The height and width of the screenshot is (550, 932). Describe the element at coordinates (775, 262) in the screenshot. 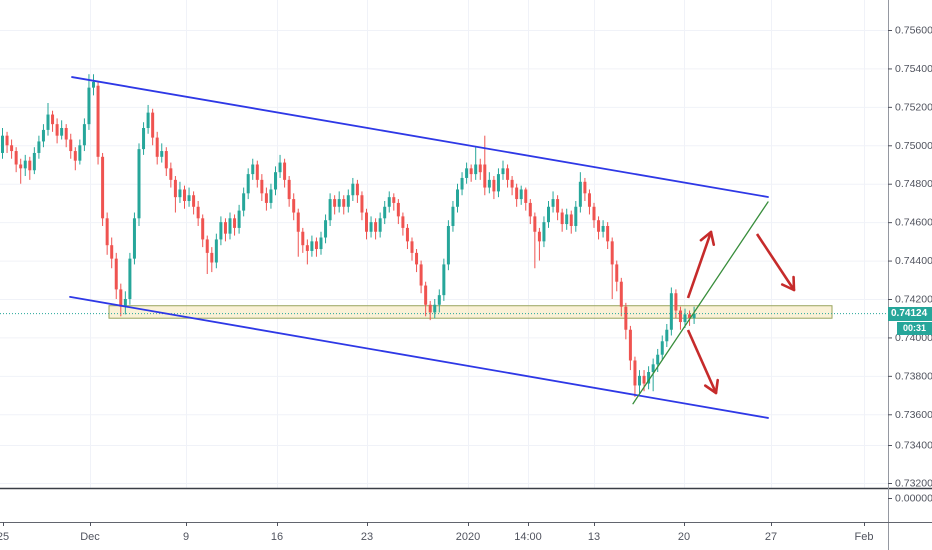

I see `down-right-arrow-drawing` at that location.